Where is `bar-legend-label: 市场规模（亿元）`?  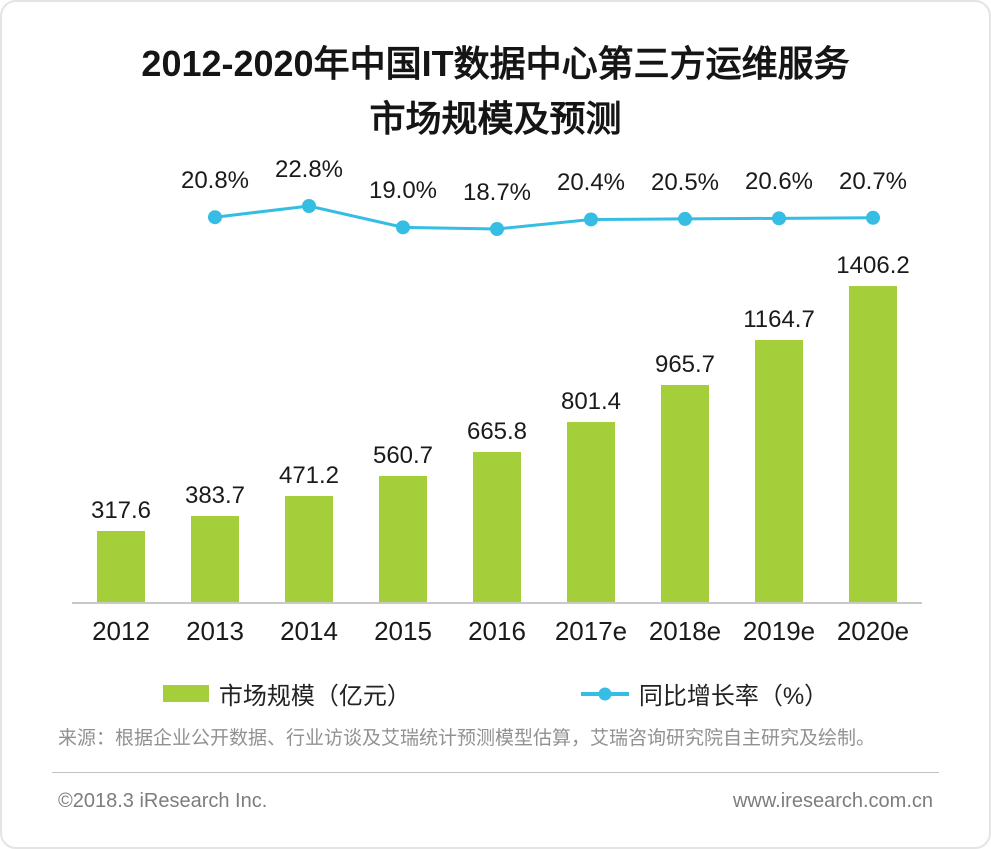 bar-legend-label: 市场规模（亿元） is located at coordinates (314, 696).